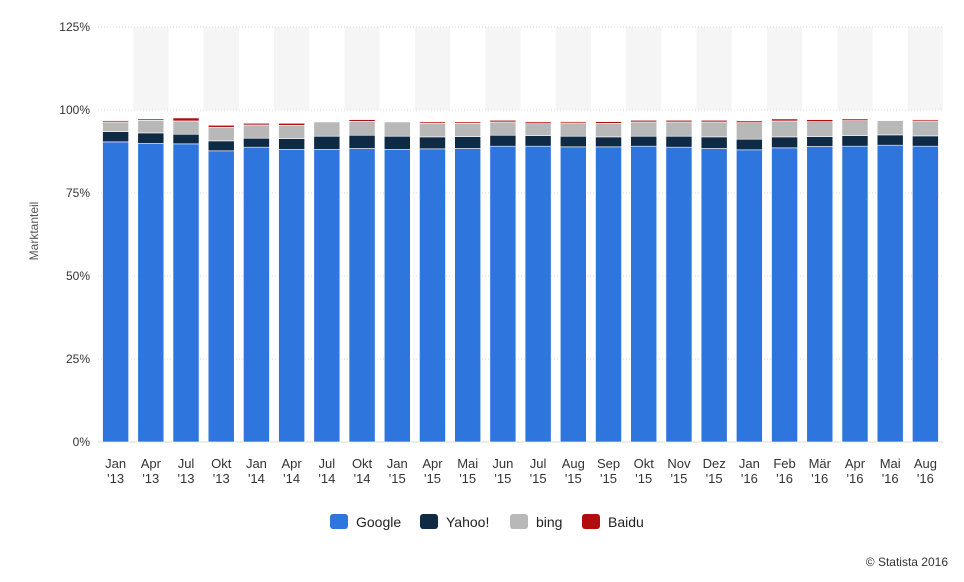 The height and width of the screenshot is (582, 964). I want to click on legend-item-yahoo: Yahoo!, so click(454, 522).